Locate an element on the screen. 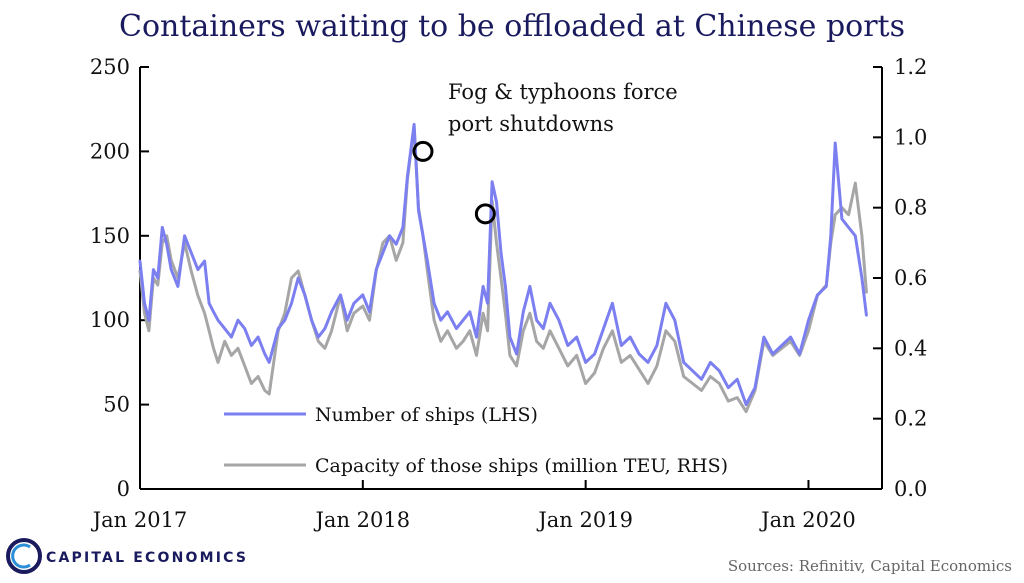  x-tick-label-3: Jan 2020 is located at coordinates (807, 520).